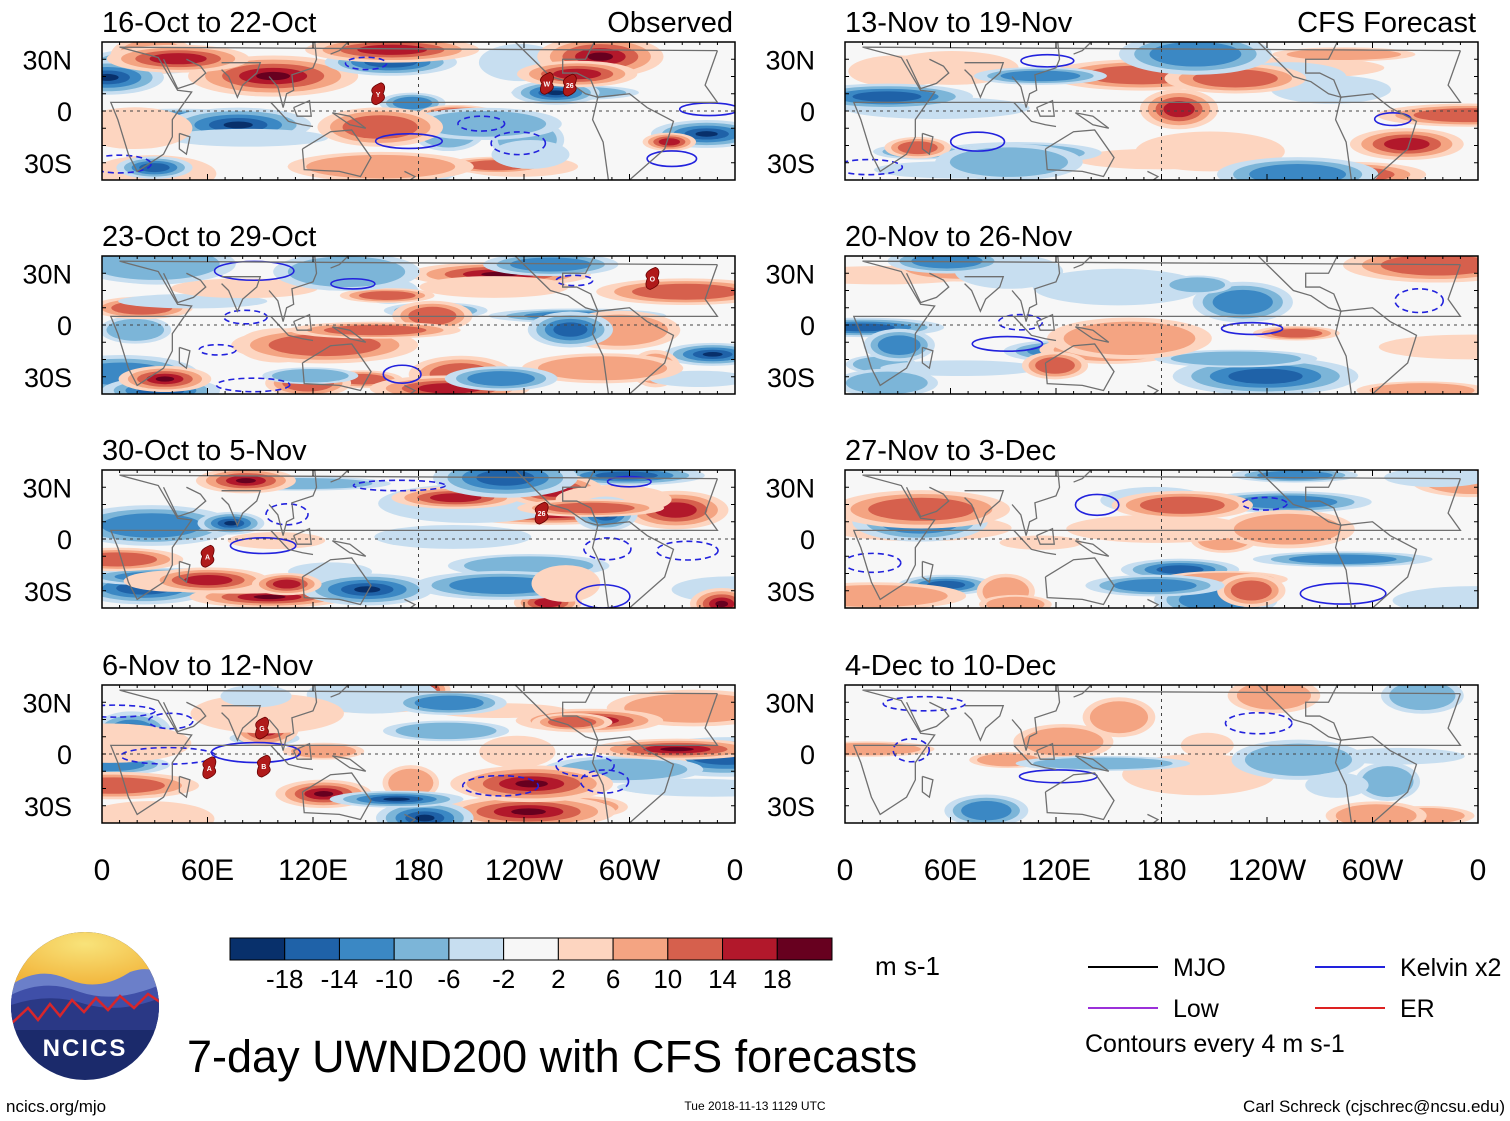  What do you see at coordinates (790, 870) in the screenshot?
I see `x-axis-labels: 0 60E 120E 180 120W 60W 0 0 60E 120E 180 120W 60W 0` at bounding box center [790, 870].